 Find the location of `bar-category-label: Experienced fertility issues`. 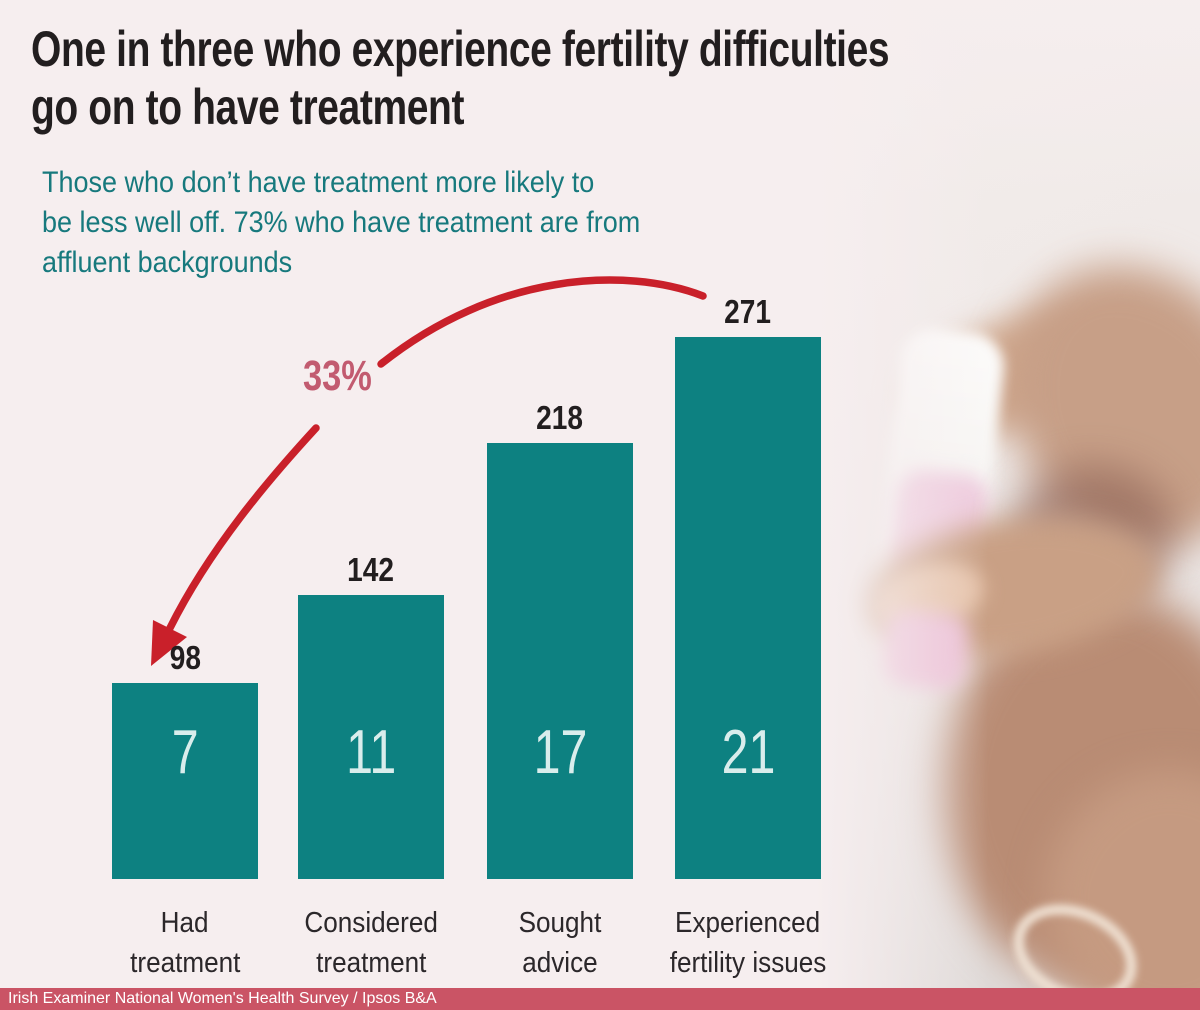

bar-category-label: Experienced fertility issues is located at coordinates (748, 943).